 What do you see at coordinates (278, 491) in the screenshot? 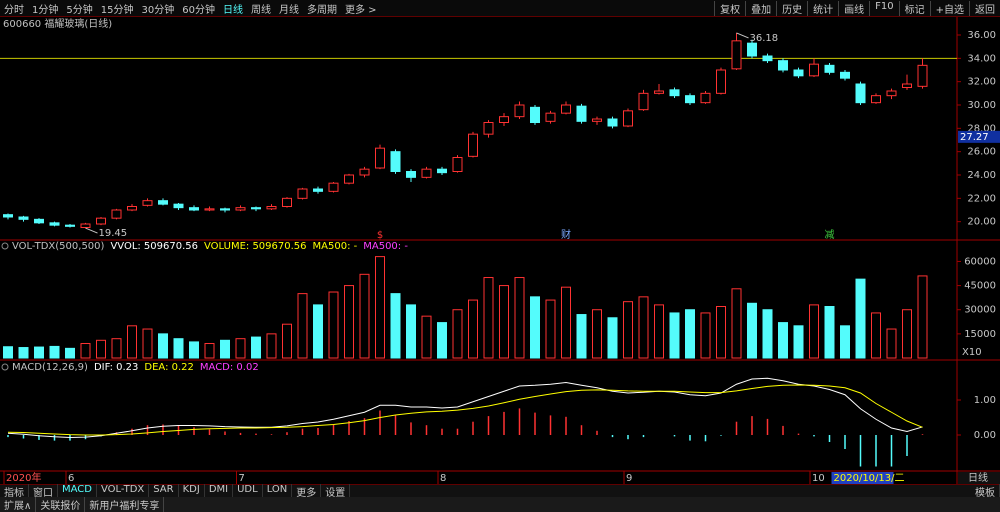
I see `indicator-tab: LON` at bounding box center [278, 491].